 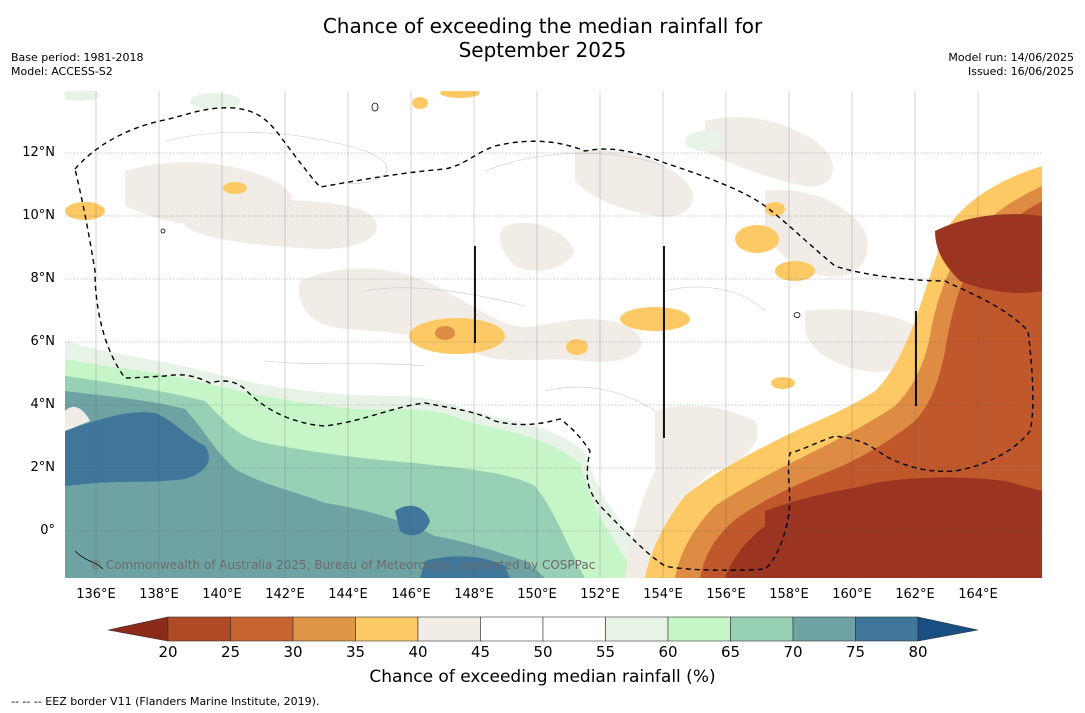 I want to click on lon-label-162e: 162°E, so click(x=915, y=594).